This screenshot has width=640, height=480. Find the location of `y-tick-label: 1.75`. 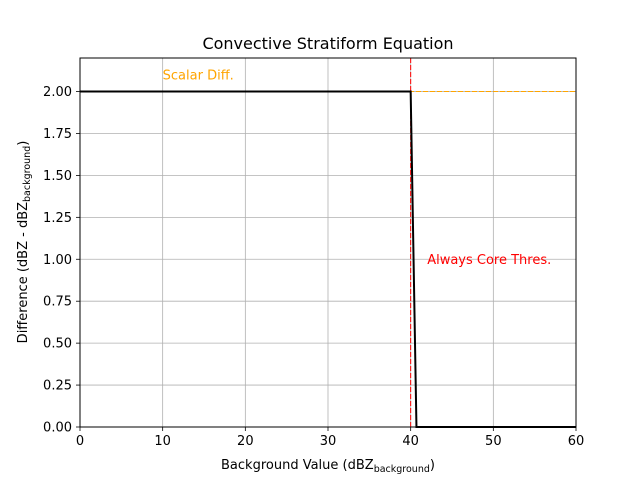

y-tick-label: 1.75 is located at coordinates (57, 134).